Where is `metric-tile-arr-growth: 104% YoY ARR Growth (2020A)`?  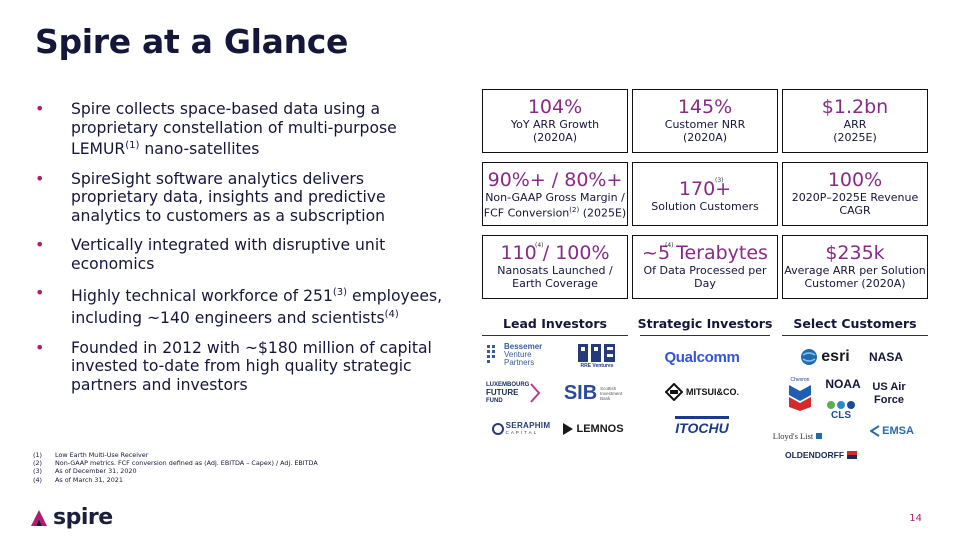 metric-tile-arr-growth: 104% YoY ARR Growth (2020A) is located at coordinates (555, 121).